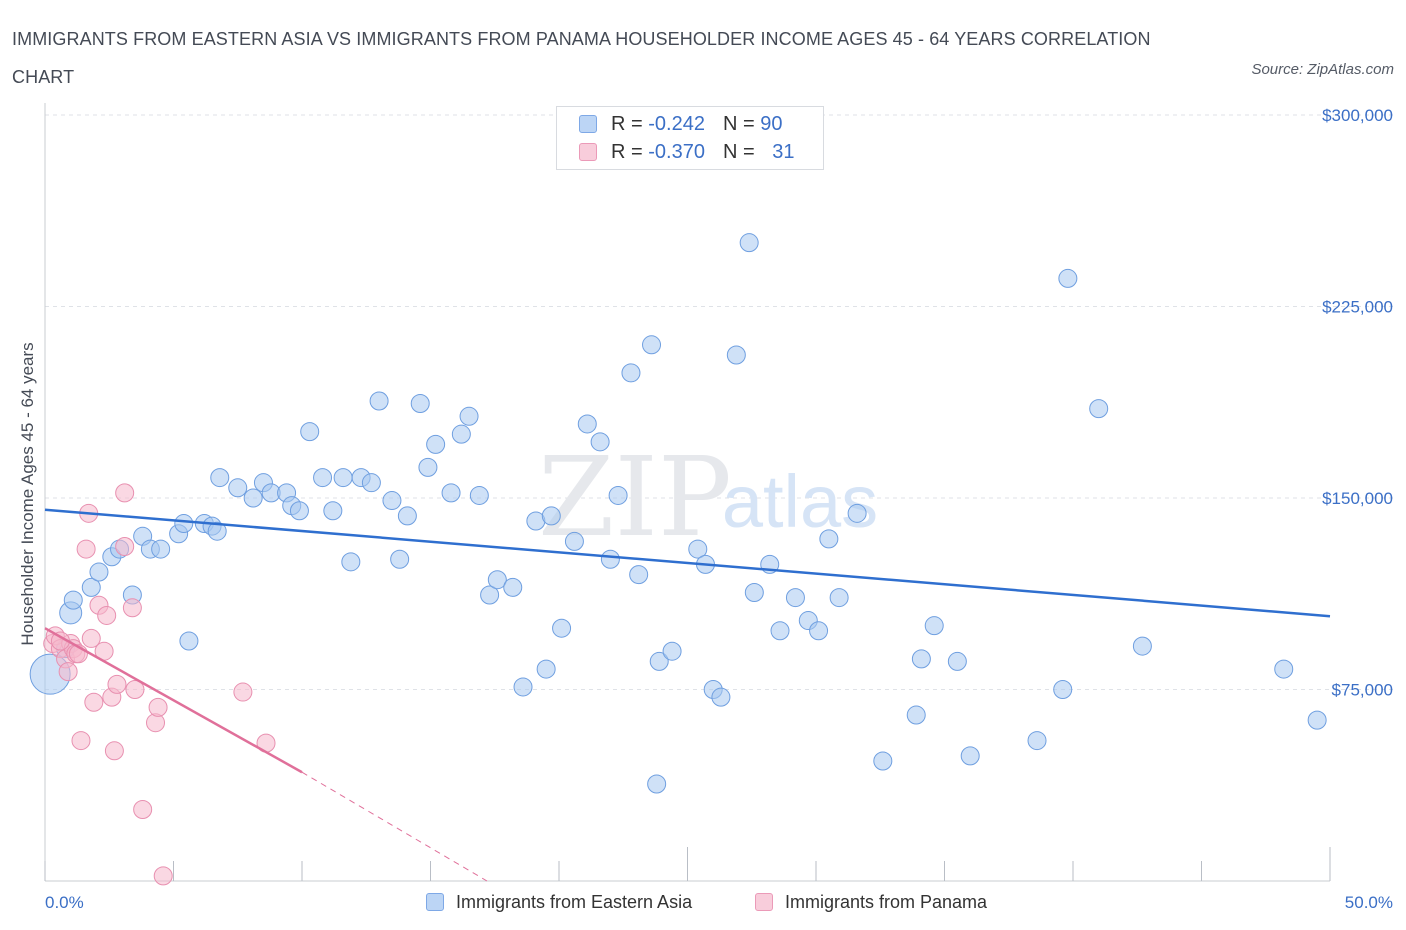 The height and width of the screenshot is (930, 1406). What do you see at coordinates (588, 152) in the screenshot?
I see `legend-swatch-panama` at bounding box center [588, 152].